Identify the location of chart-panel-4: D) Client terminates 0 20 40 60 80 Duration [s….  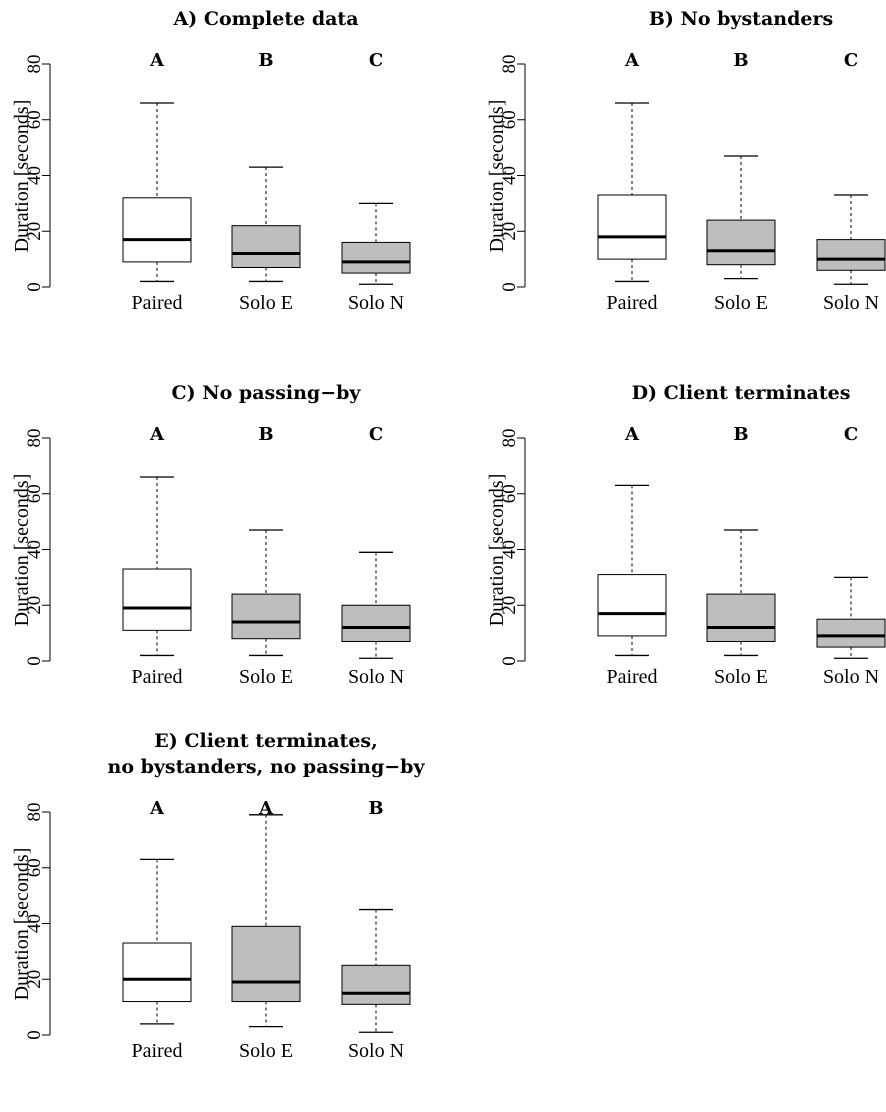
(686, 535).